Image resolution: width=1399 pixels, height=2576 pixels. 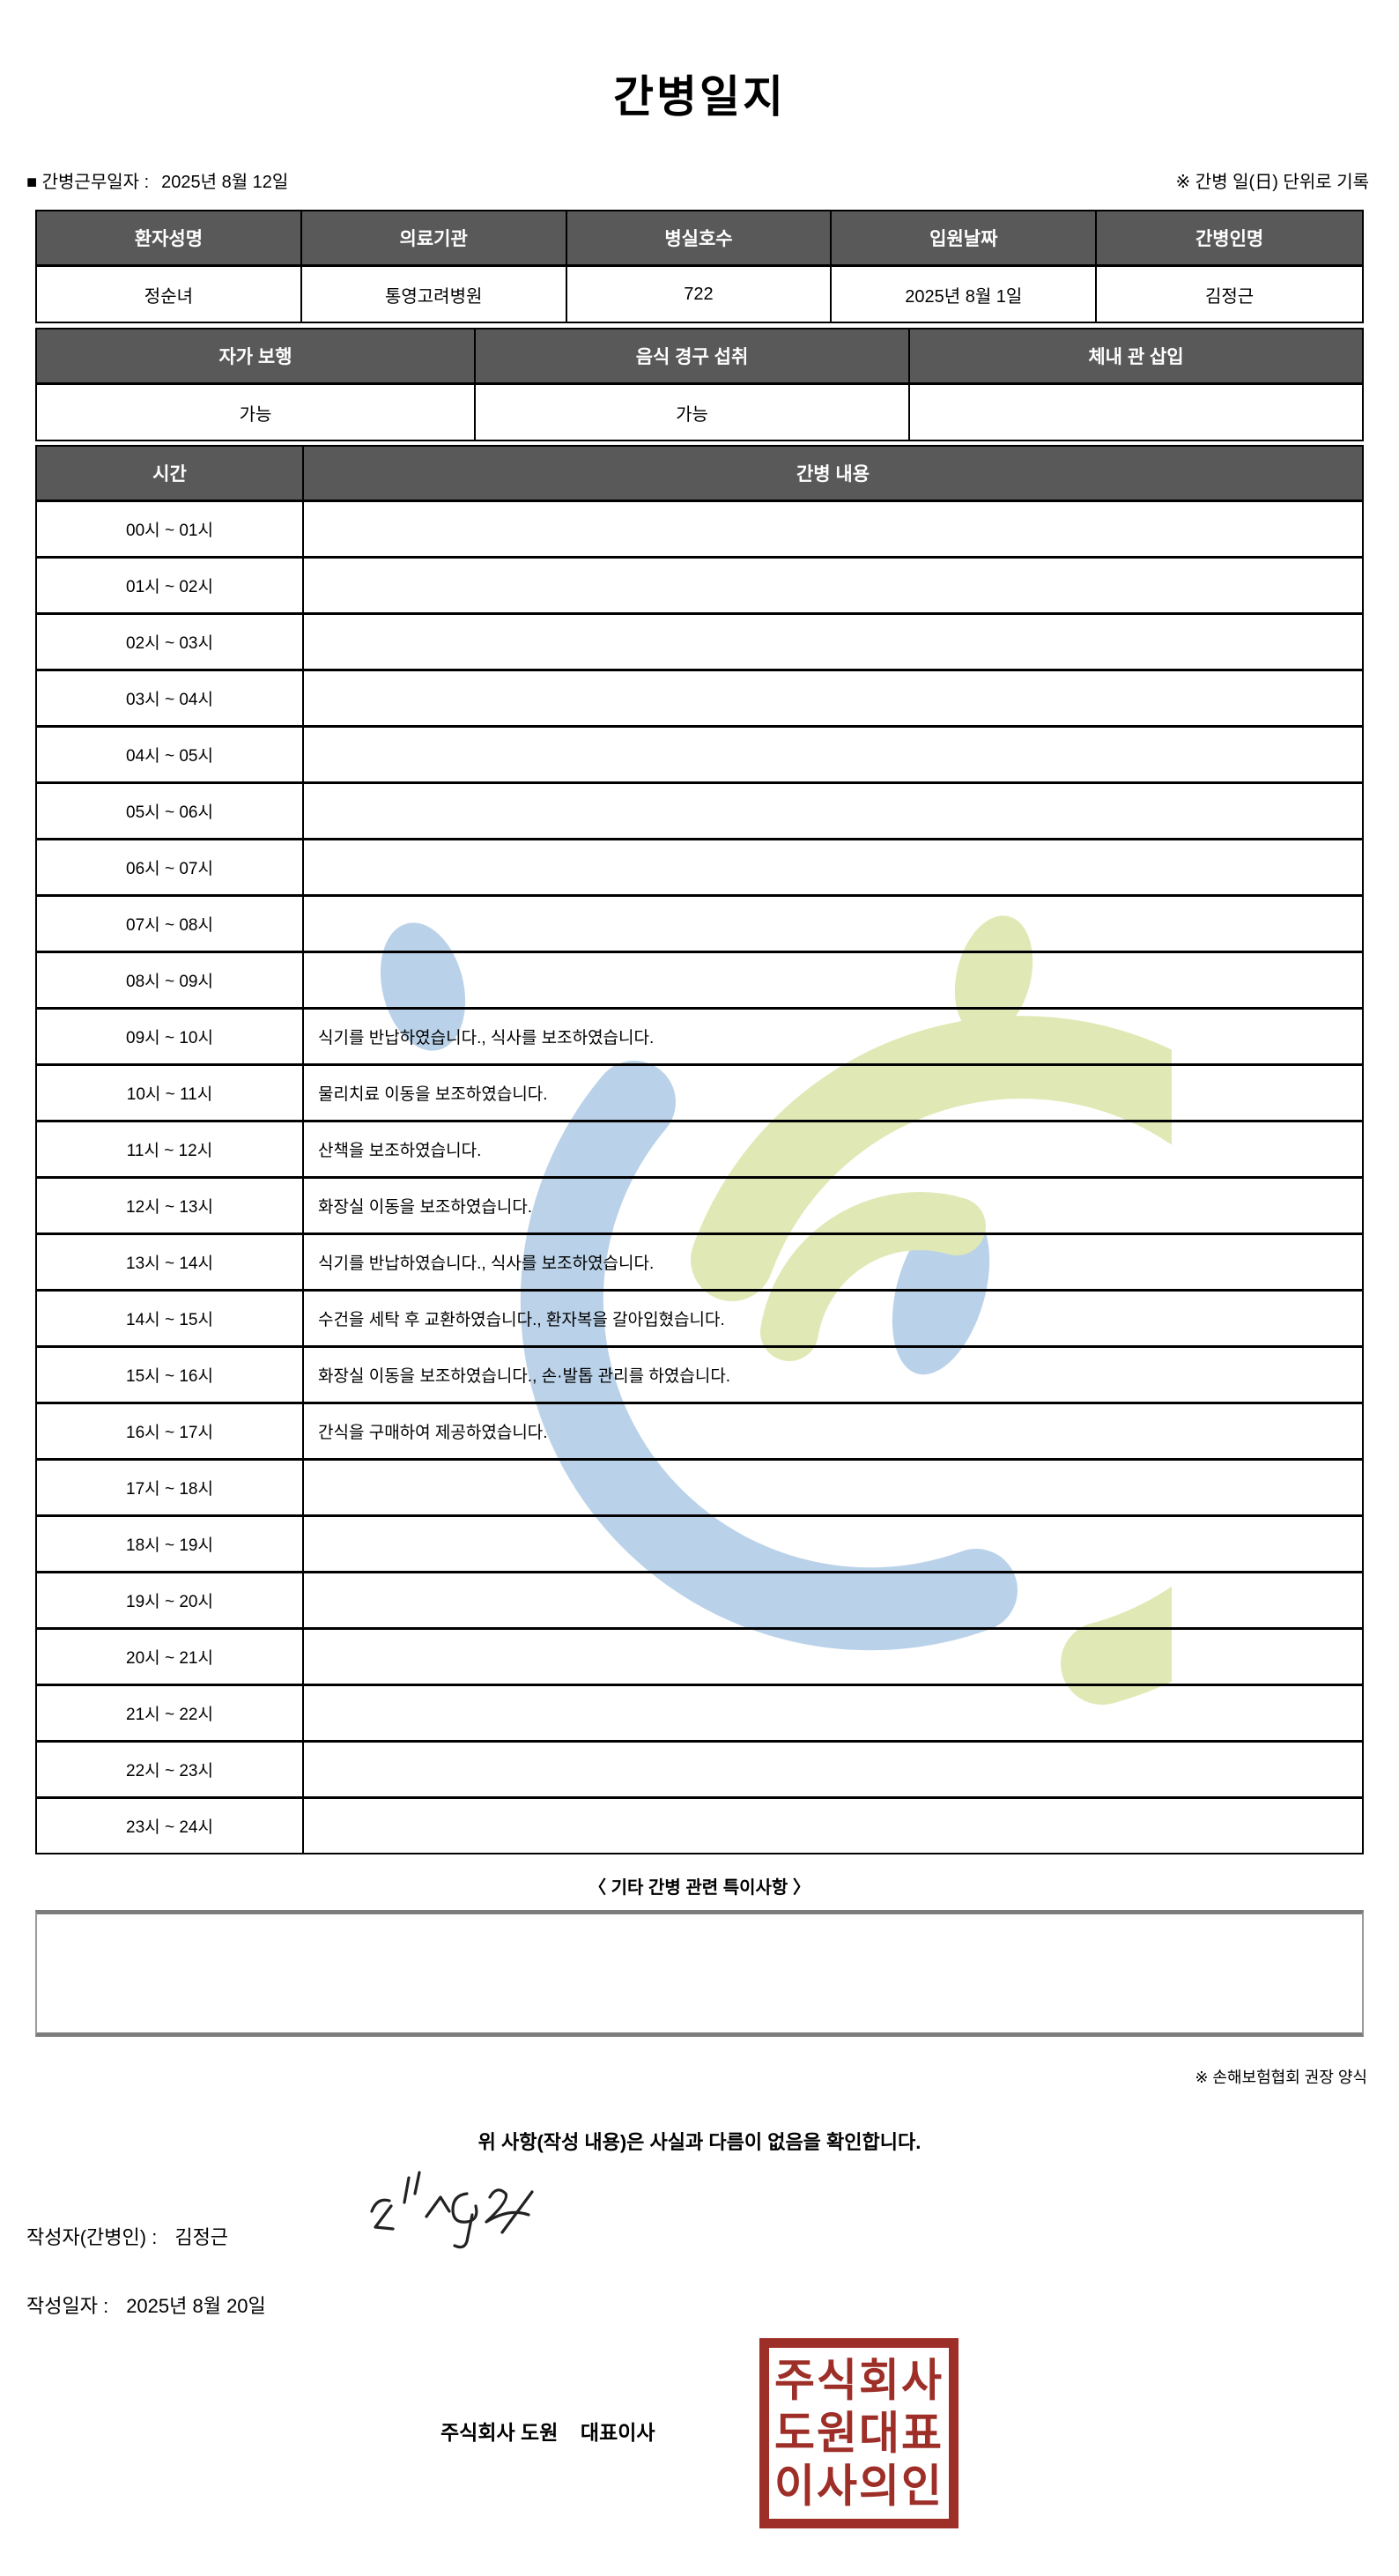 I want to click on value-admission-date: 2025년 8월 1일, so click(x=965, y=295).